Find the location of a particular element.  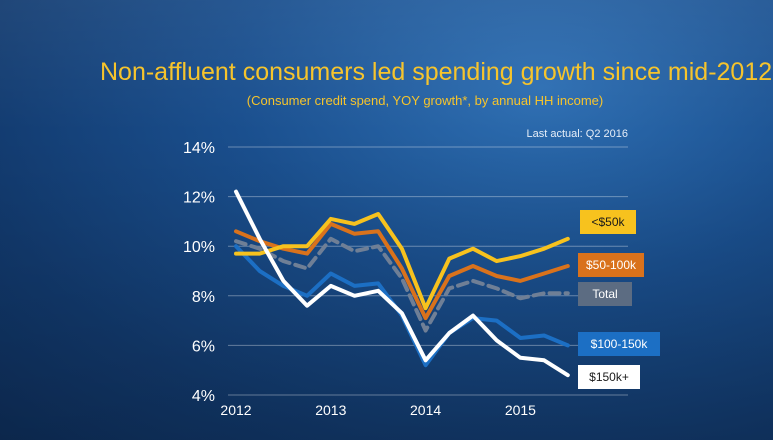

series-label-0: <$50k is located at coordinates (608, 222).